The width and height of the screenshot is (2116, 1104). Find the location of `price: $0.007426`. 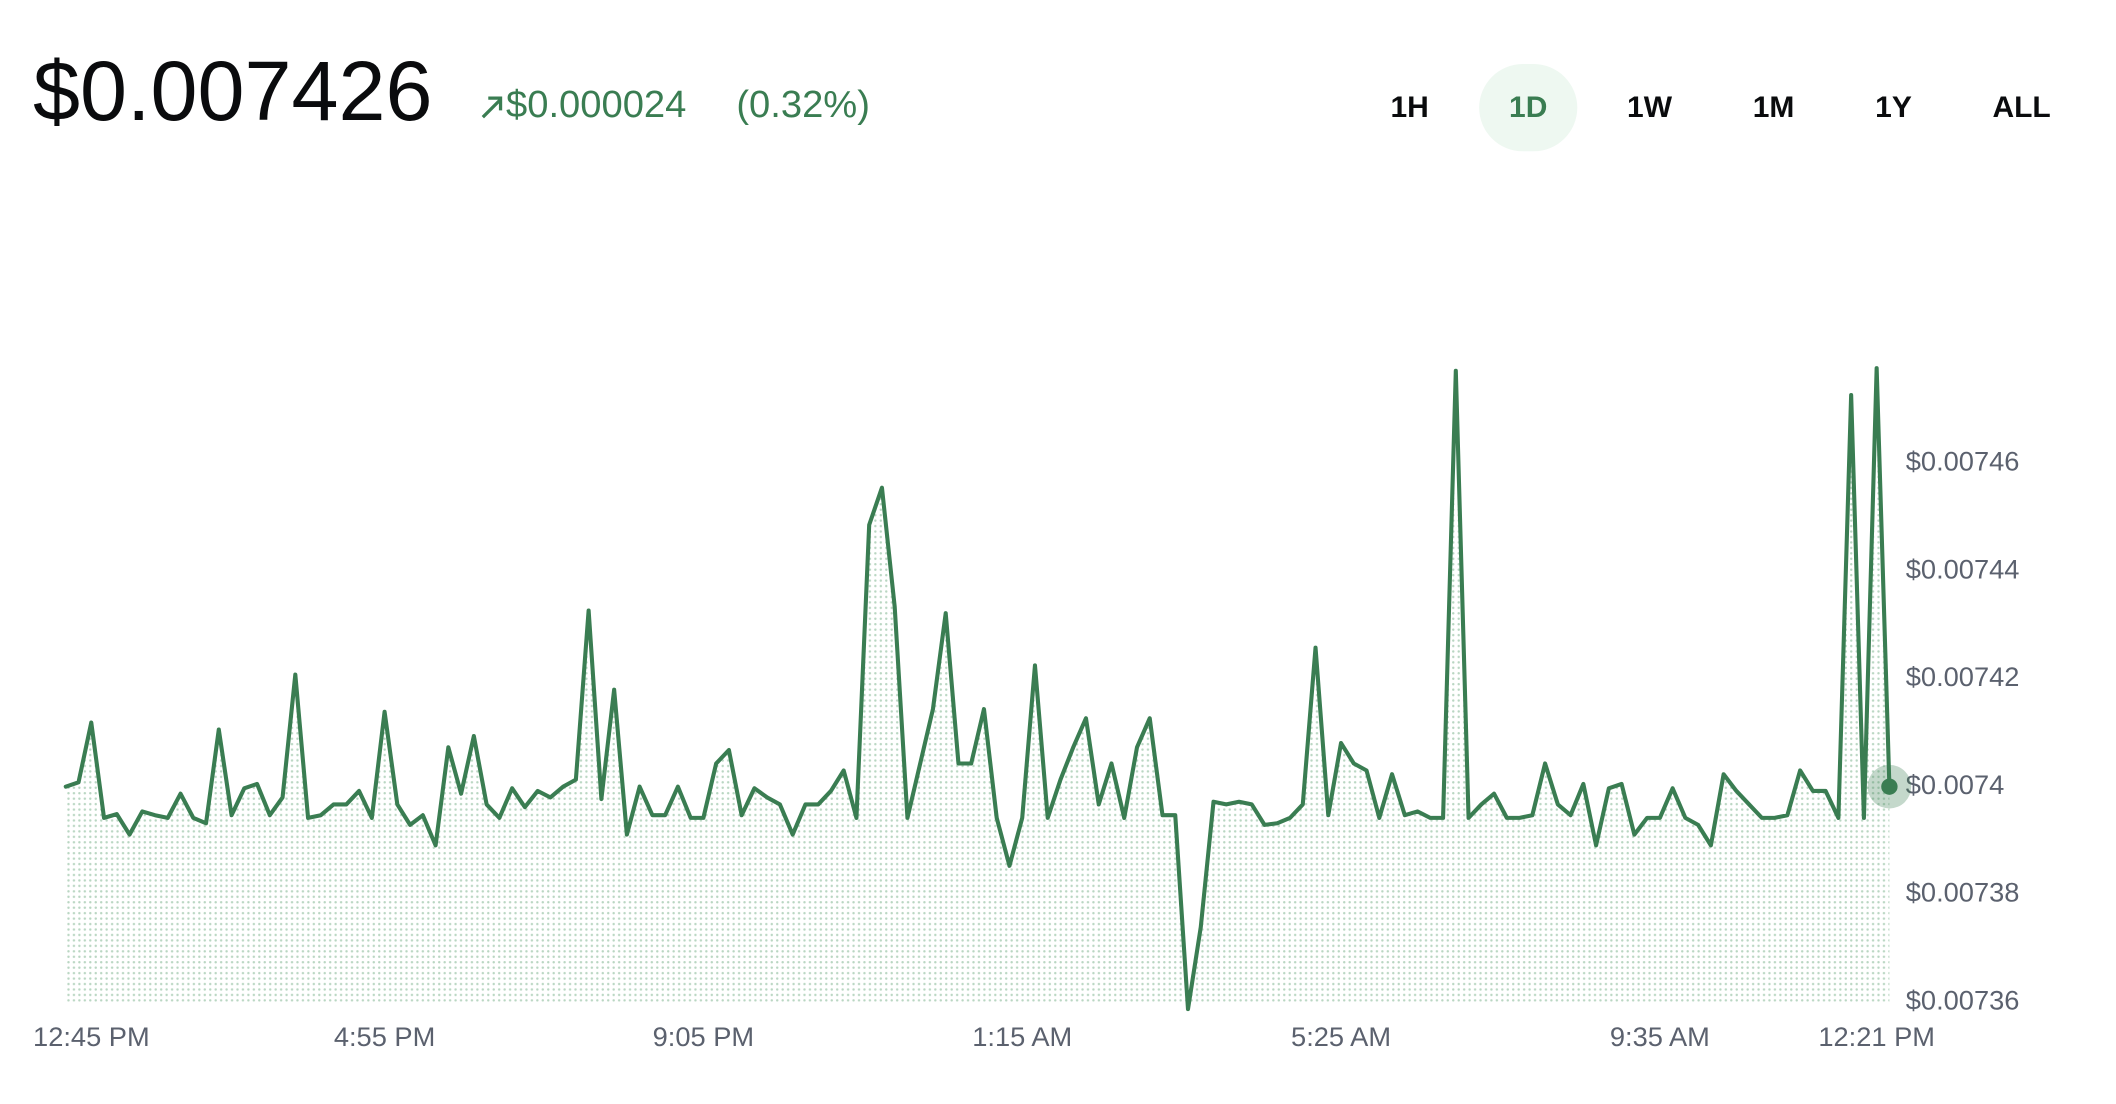

price: $0.007426 is located at coordinates (232, 91).